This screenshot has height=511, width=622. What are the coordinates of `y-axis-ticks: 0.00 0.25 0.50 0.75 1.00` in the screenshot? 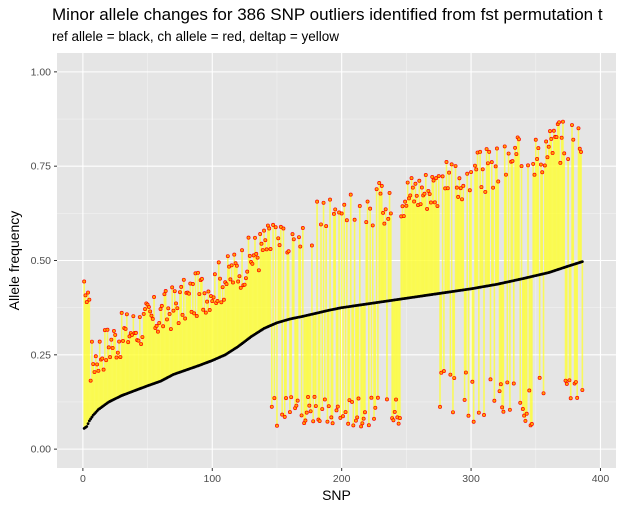 It's located at (44, 261).